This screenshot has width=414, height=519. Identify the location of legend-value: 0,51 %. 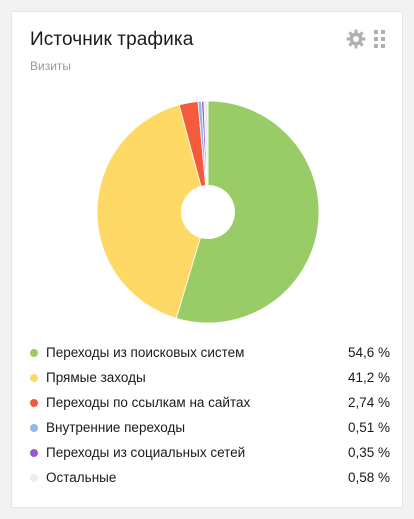
(368, 427).